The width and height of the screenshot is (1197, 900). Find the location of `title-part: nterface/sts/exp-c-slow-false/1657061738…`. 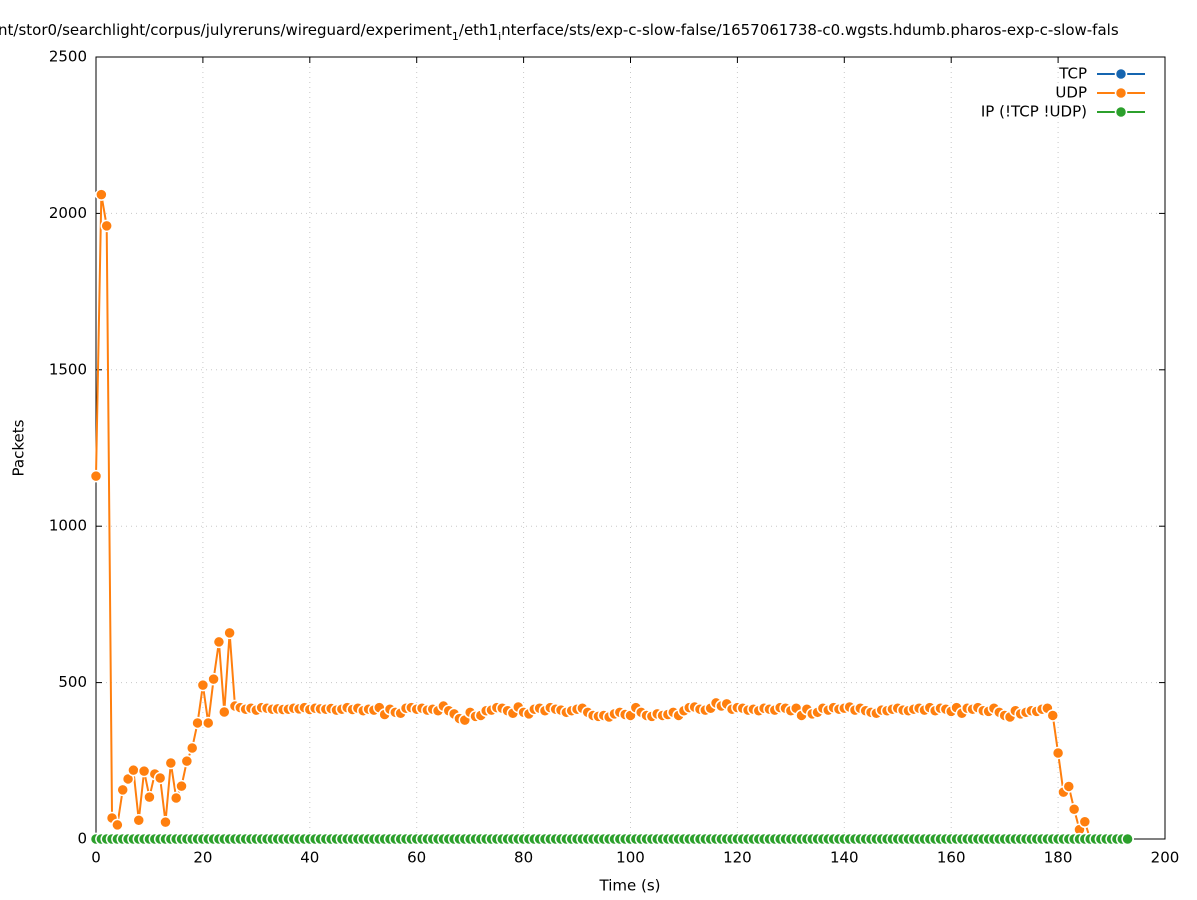

title-part: nterface/sts/exp-c-slow-false/1657061738… is located at coordinates (810, 30).